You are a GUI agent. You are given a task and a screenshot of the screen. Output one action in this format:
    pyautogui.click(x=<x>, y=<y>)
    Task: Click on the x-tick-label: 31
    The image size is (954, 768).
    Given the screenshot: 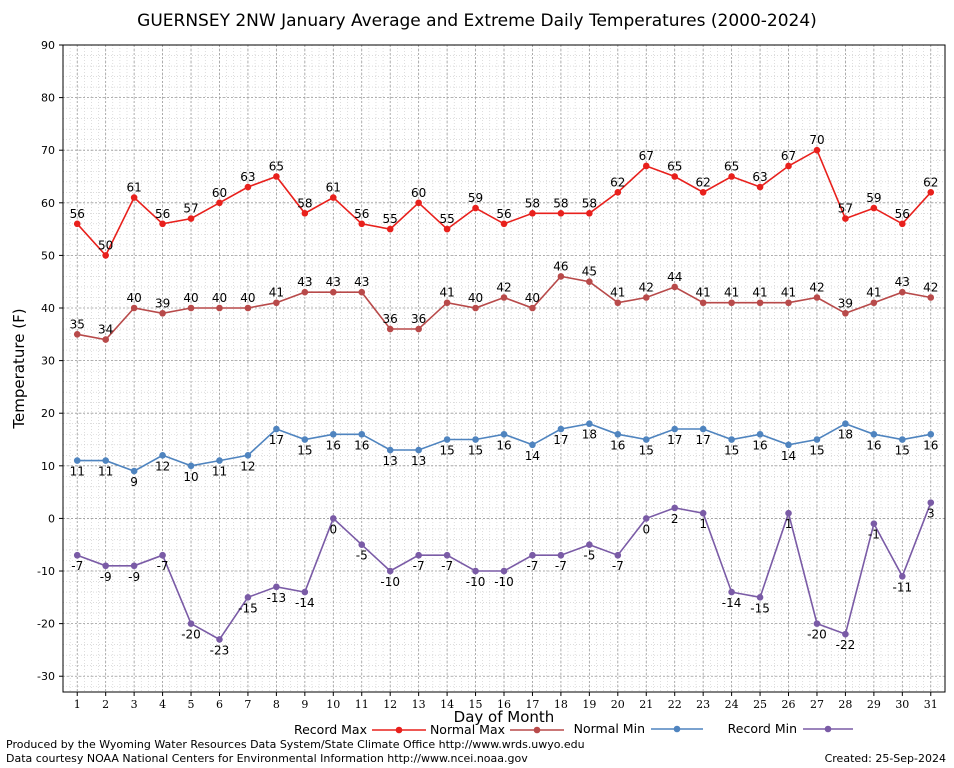 What is the action you would take?
    pyautogui.click(x=931, y=704)
    